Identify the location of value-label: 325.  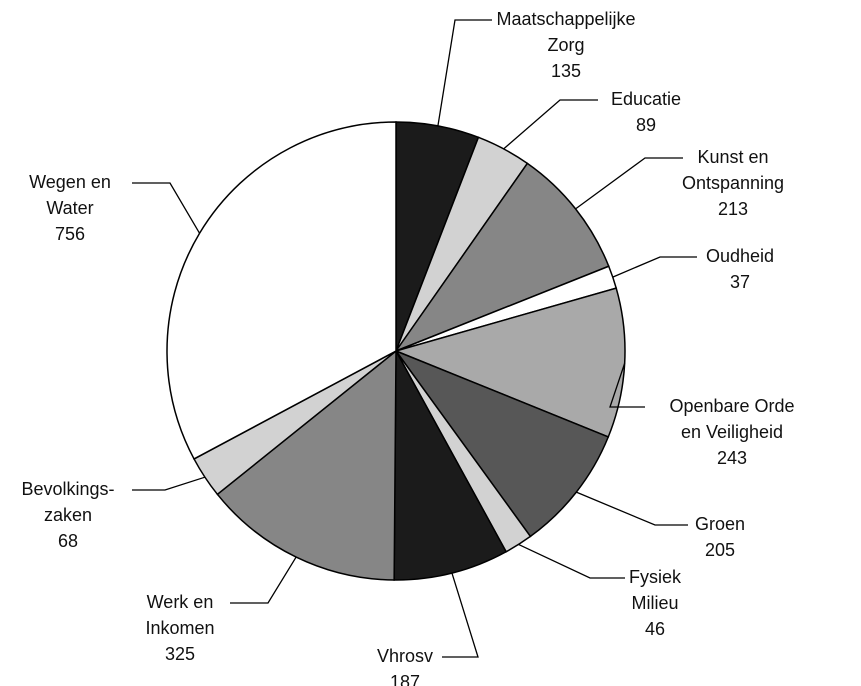
(180, 654).